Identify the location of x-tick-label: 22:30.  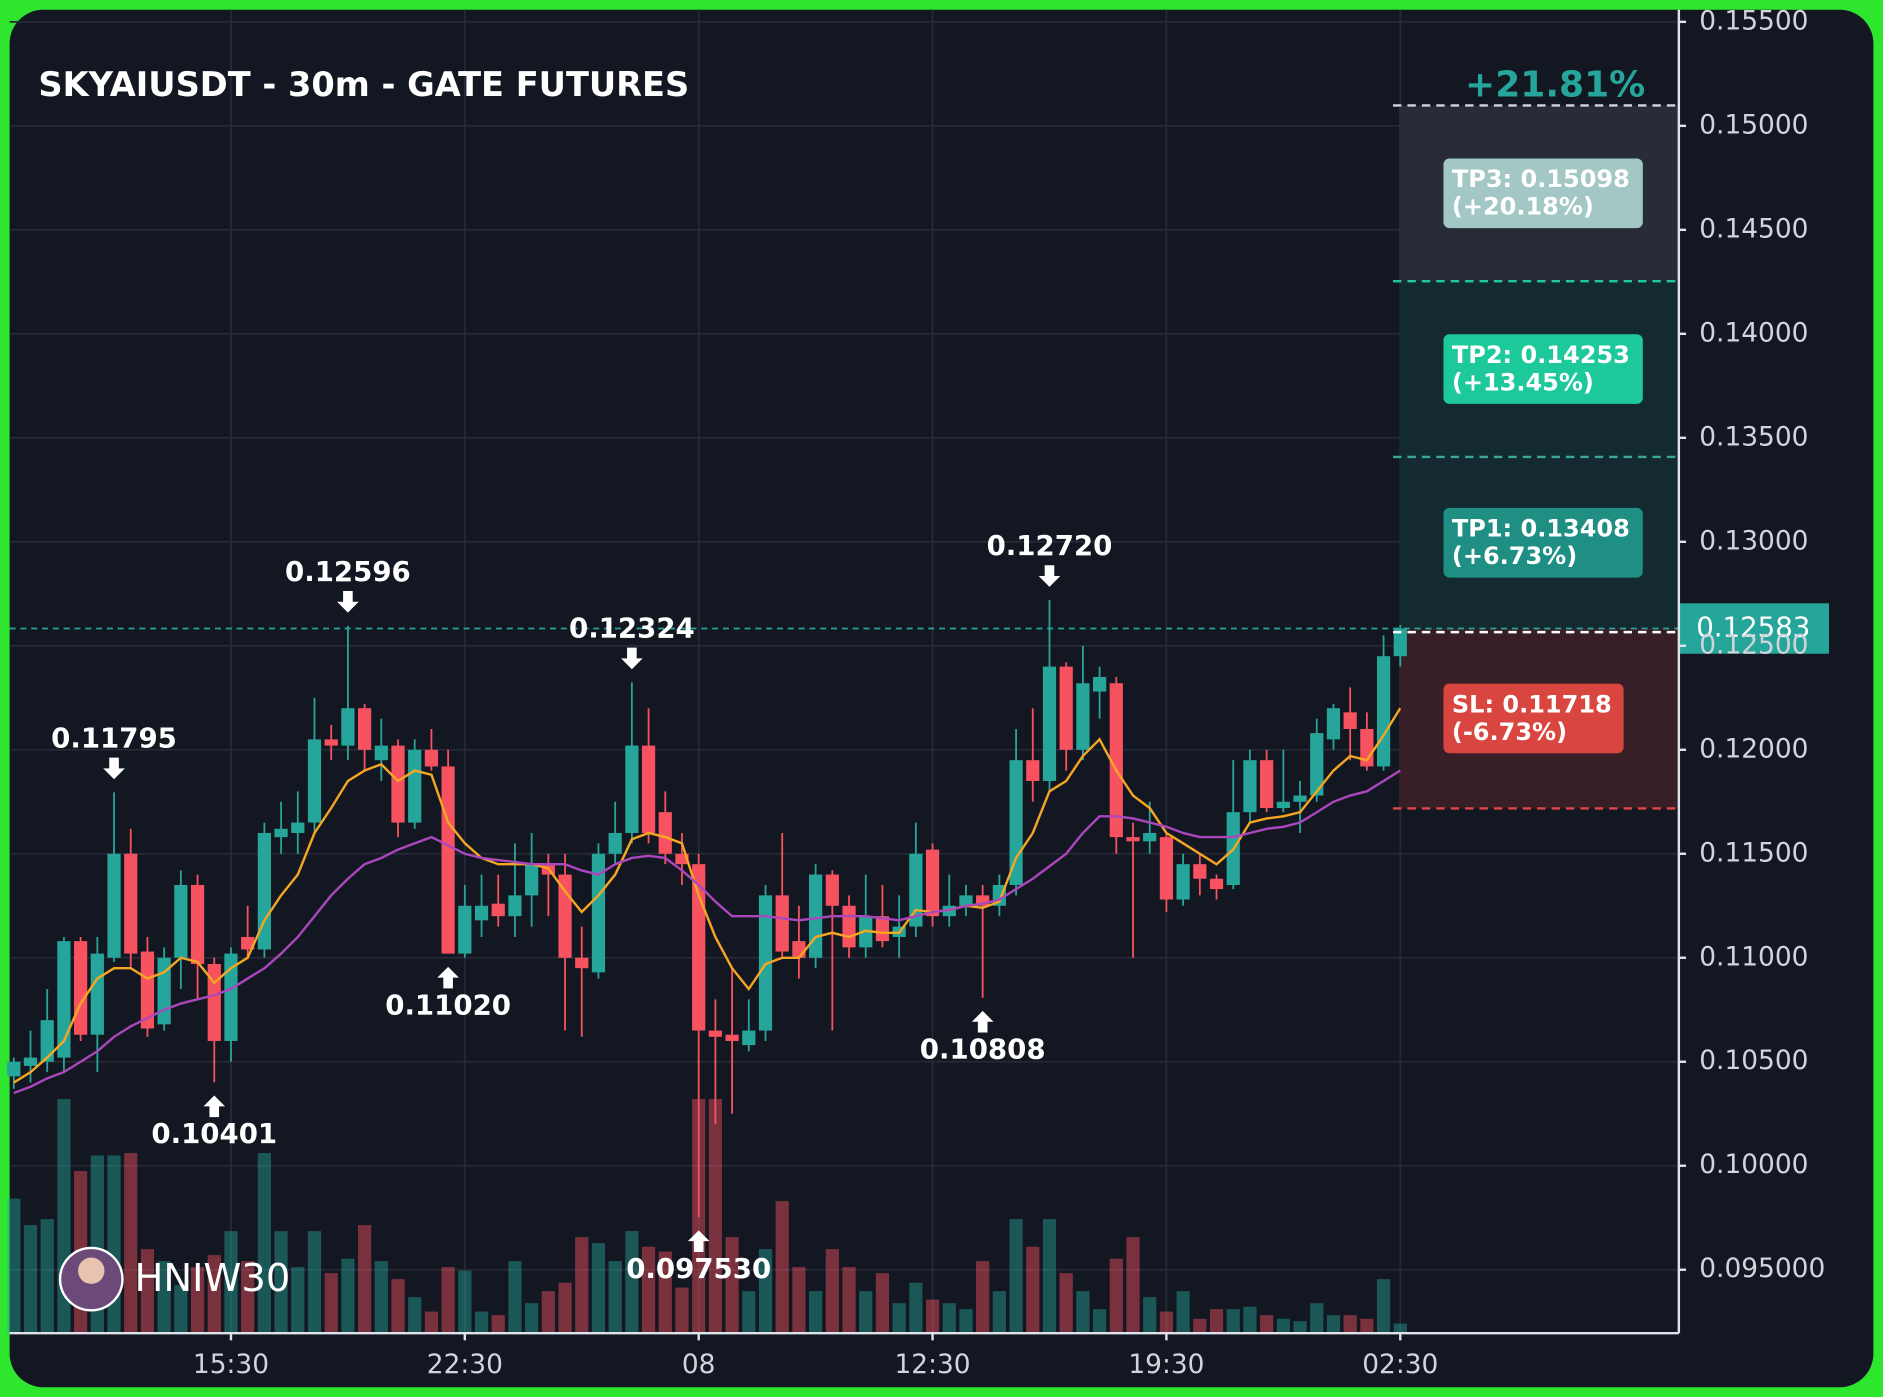
(465, 1364).